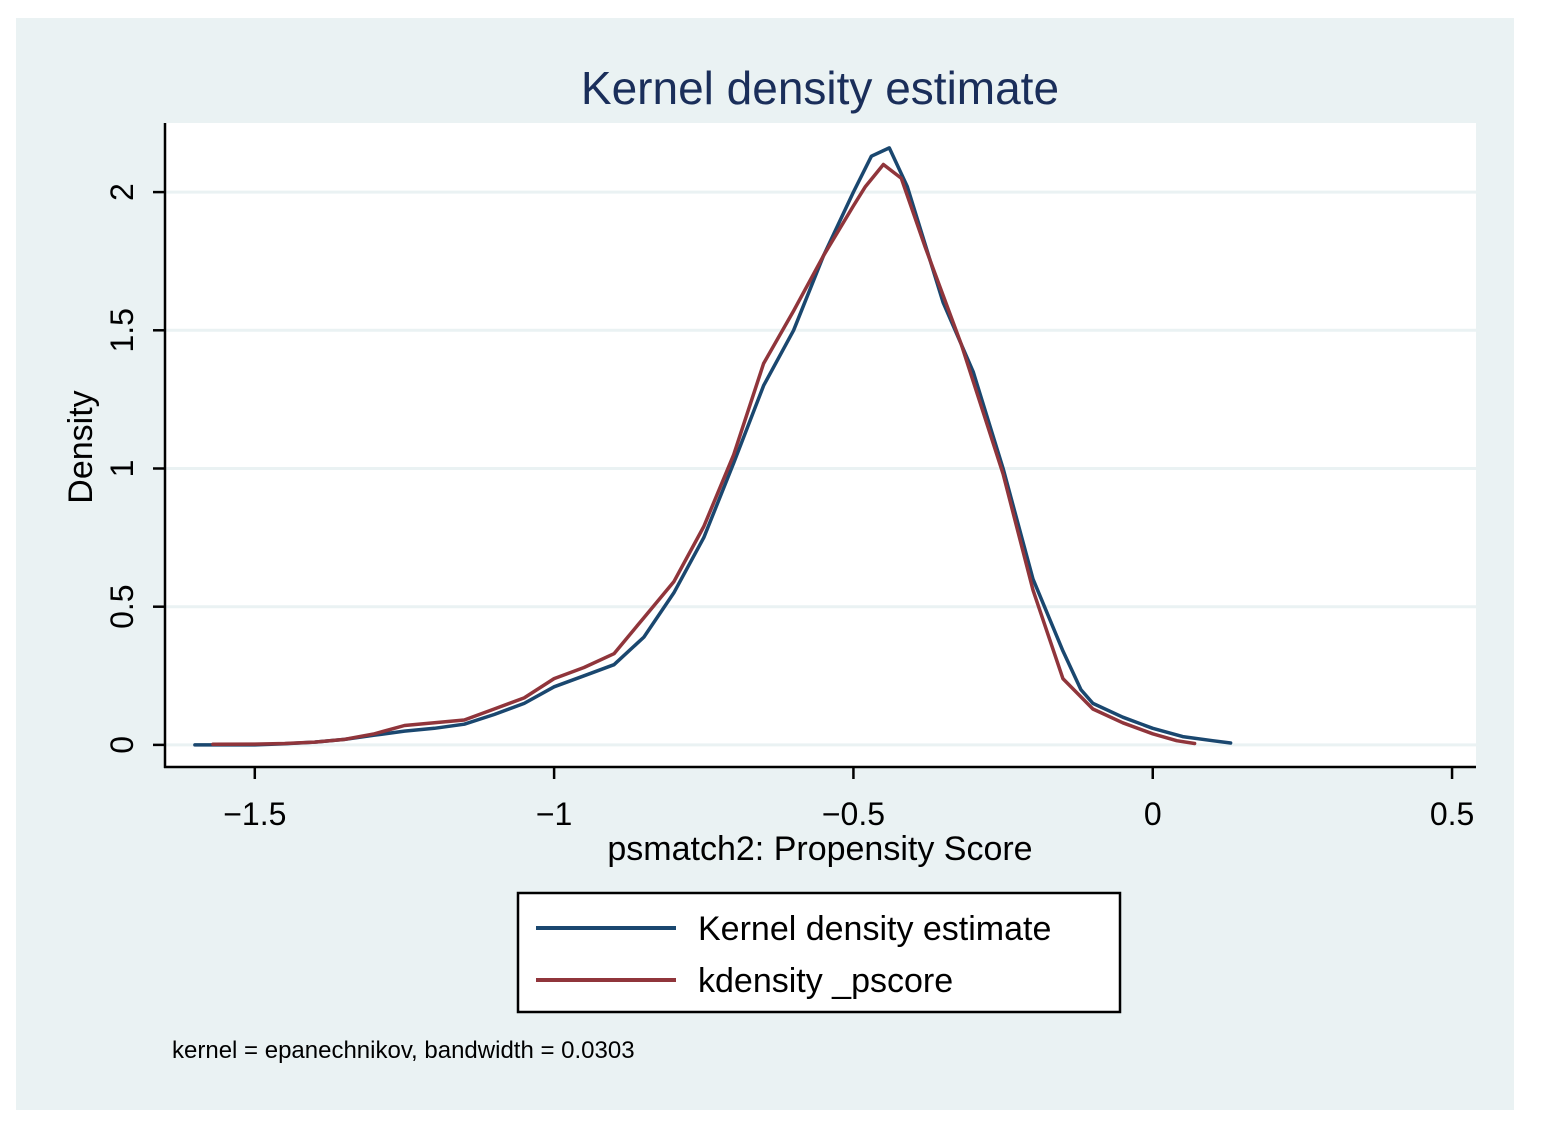 This screenshot has width=1543, height=1133. I want to click on legend-label-kdensity-pscore: kdensity _pscore, so click(825, 981).